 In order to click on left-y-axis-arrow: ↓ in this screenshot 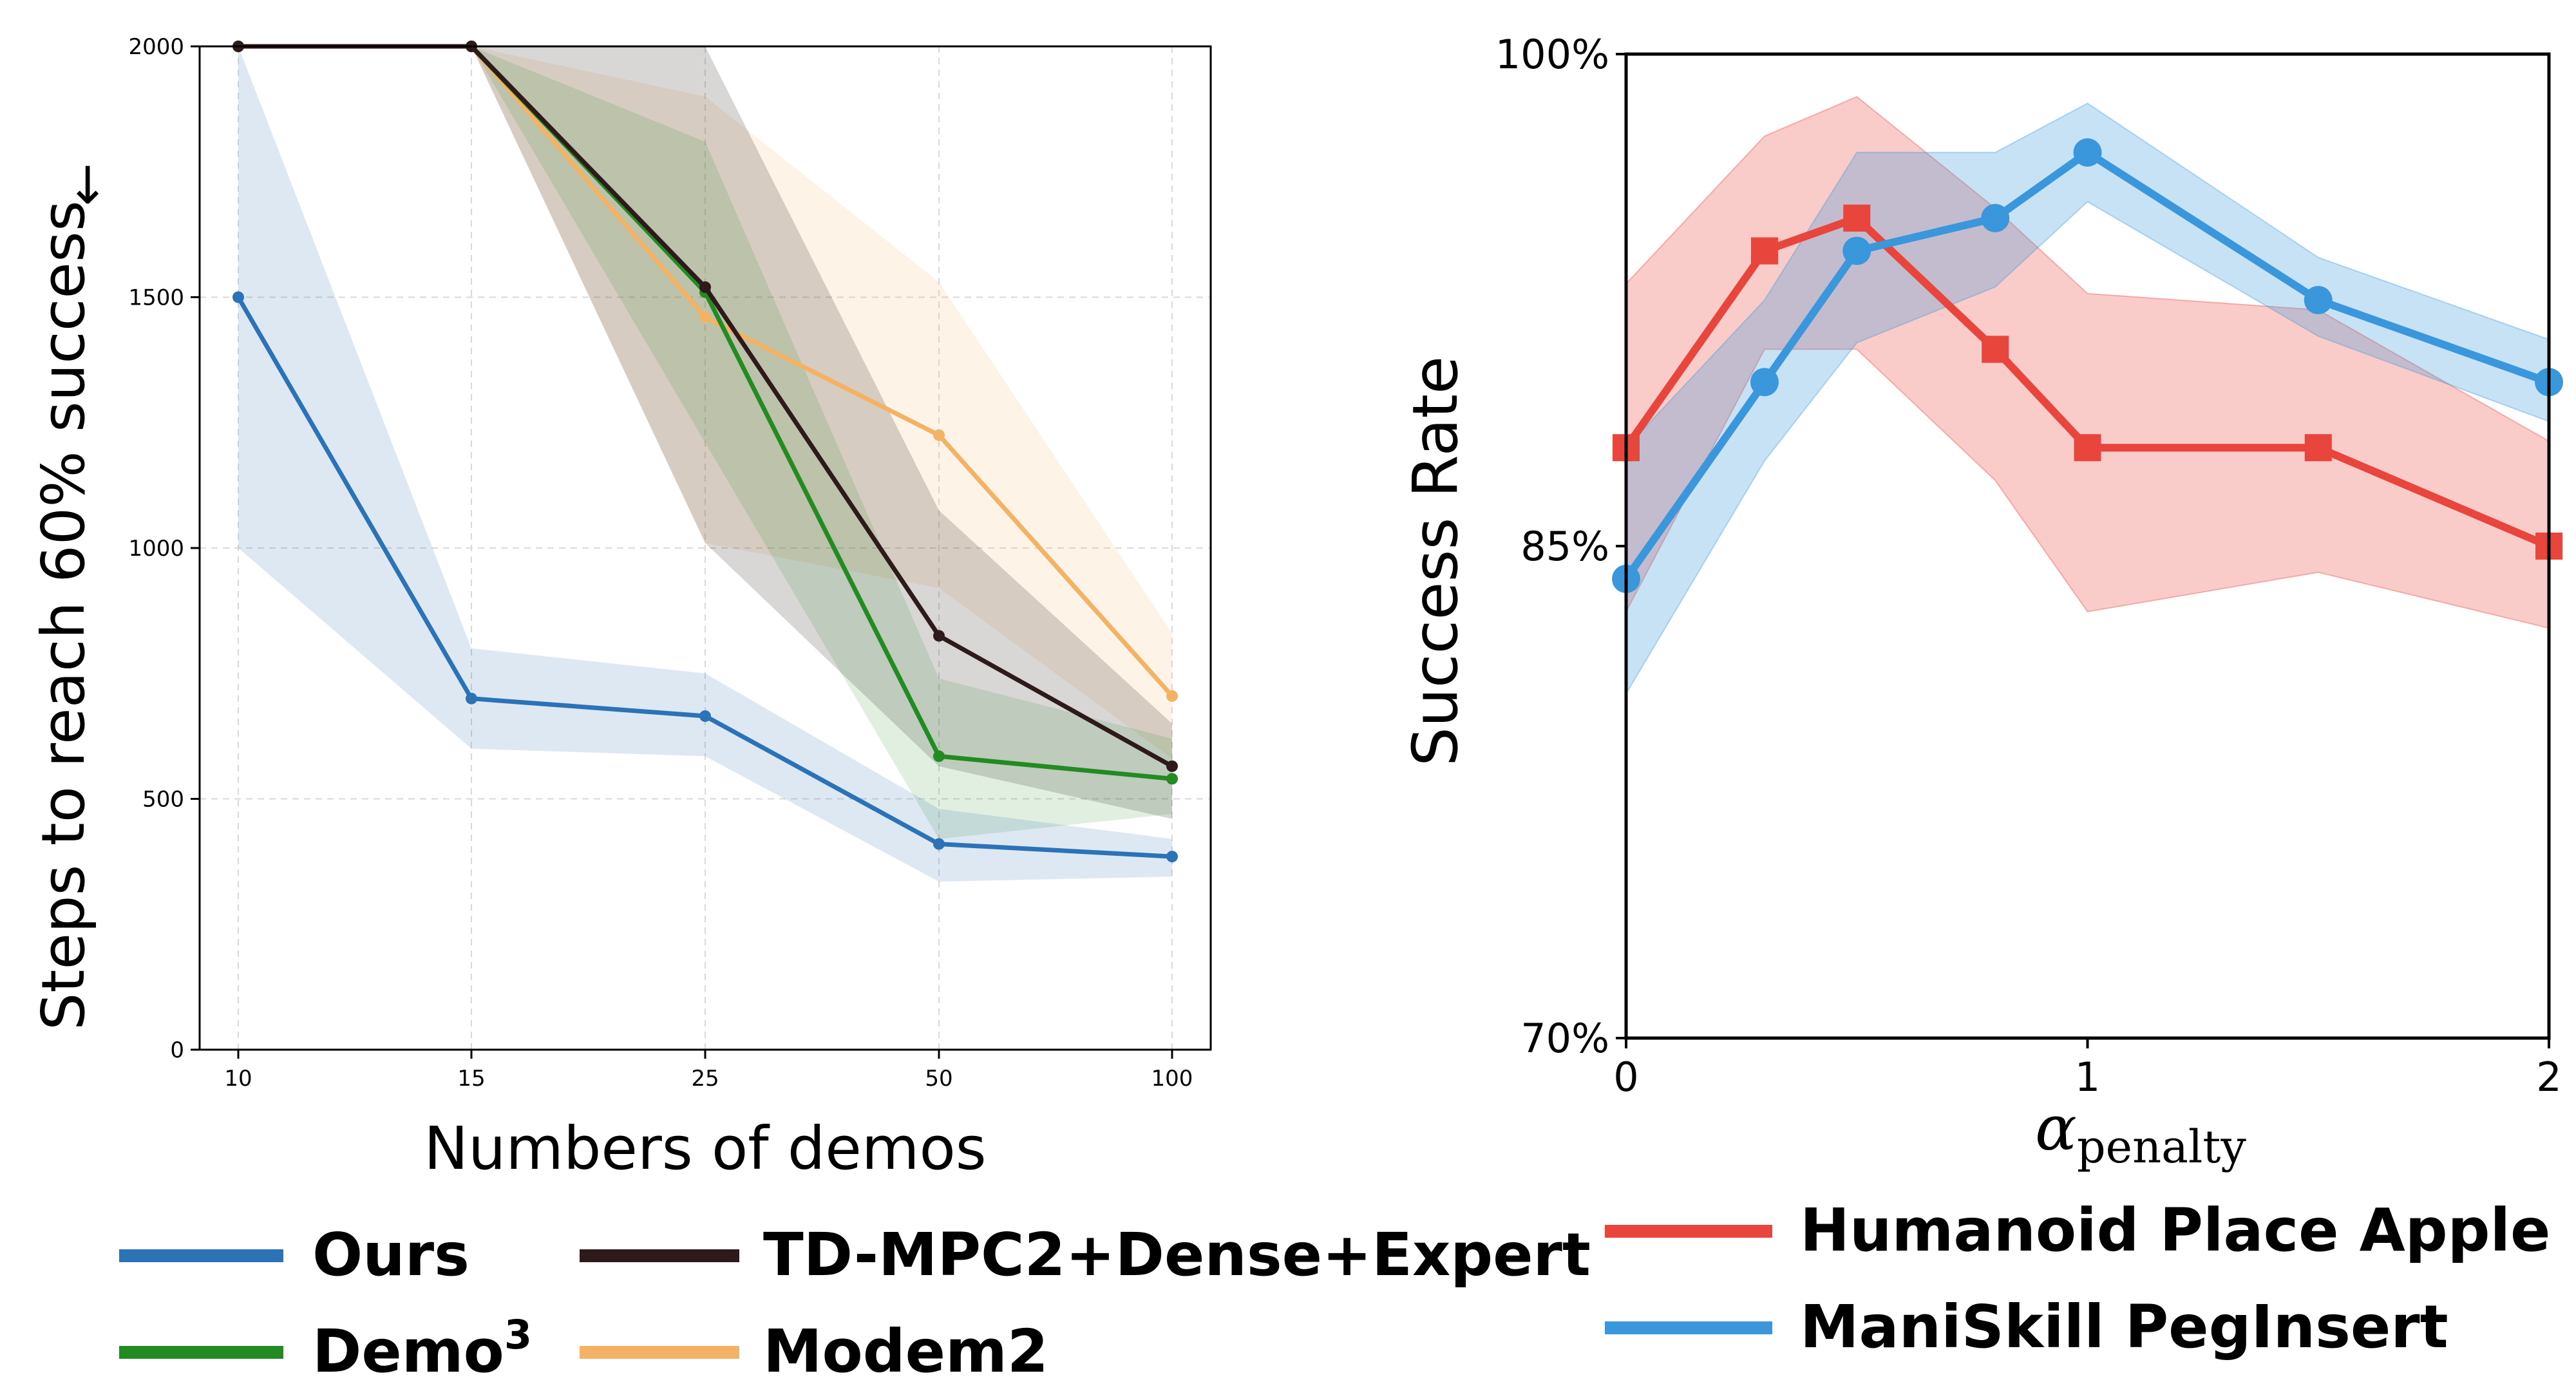, I will do `click(87, 186)`.